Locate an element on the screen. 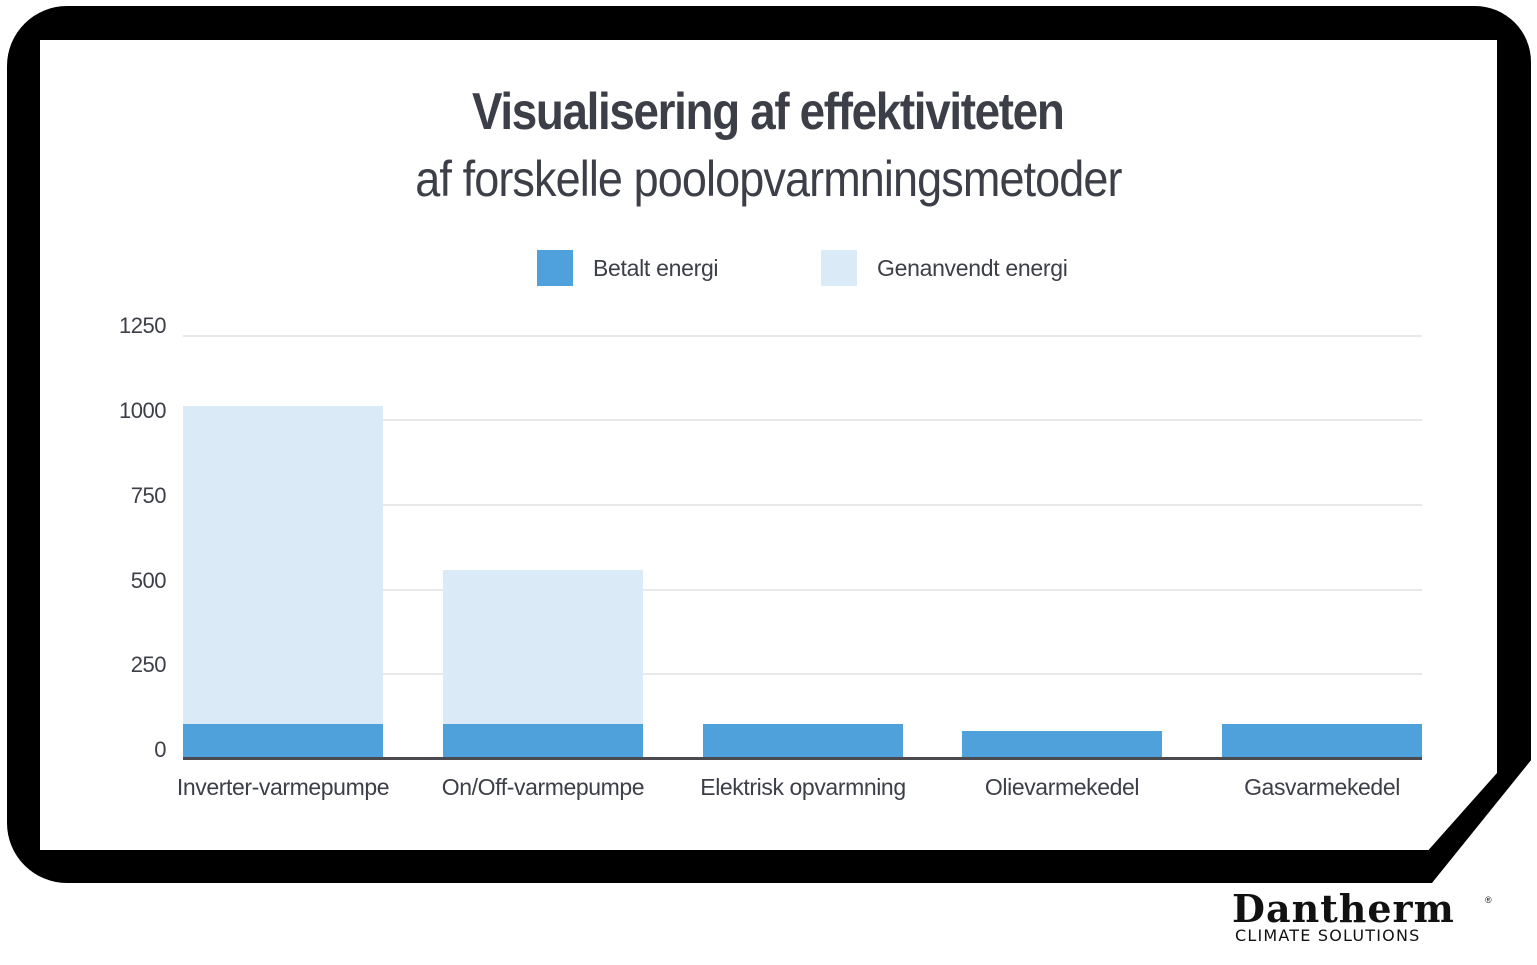  bar-gas-paid is located at coordinates (1322, 741).